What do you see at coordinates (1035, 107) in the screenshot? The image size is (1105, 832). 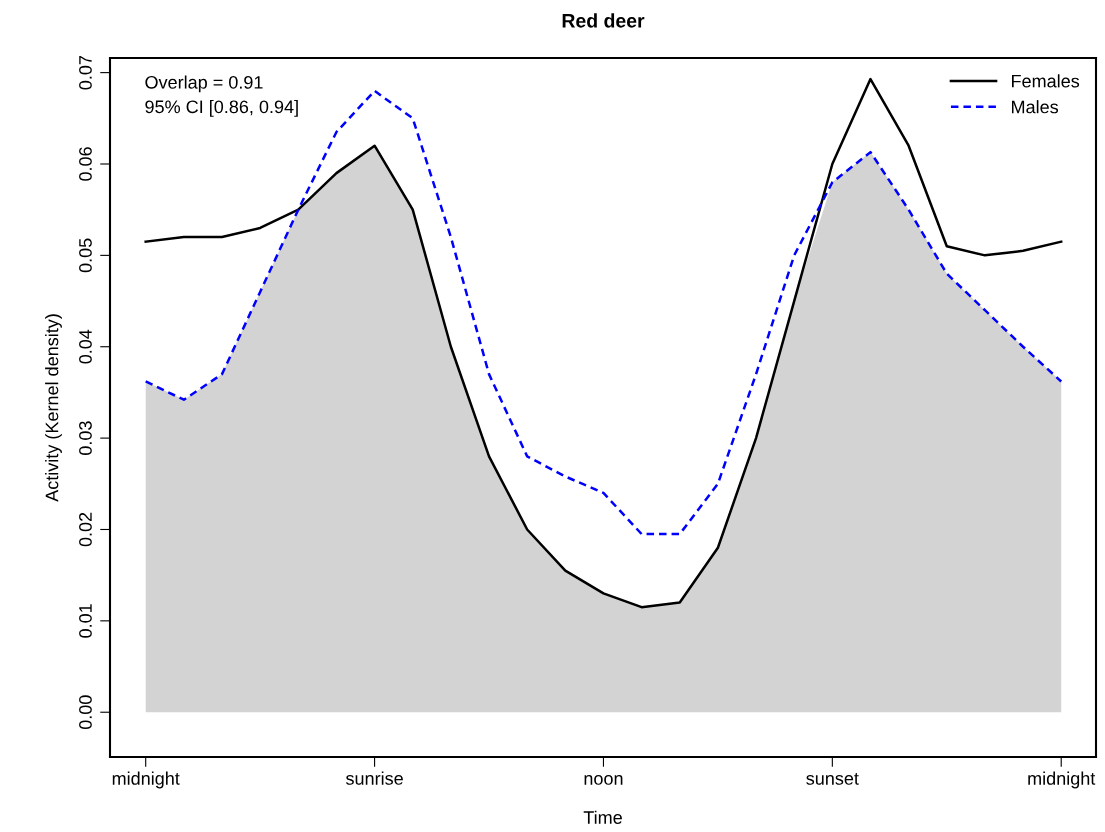 I see `legend-label: Males` at bounding box center [1035, 107].